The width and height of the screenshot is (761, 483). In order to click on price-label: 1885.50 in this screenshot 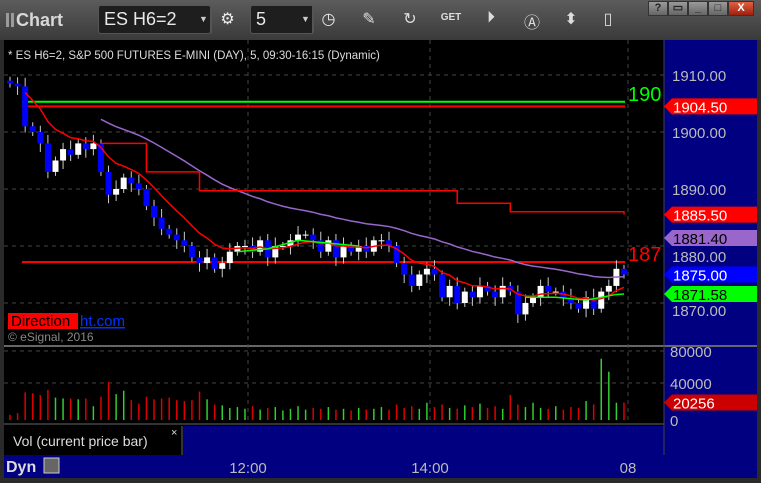, I will do `click(700, 216)`.